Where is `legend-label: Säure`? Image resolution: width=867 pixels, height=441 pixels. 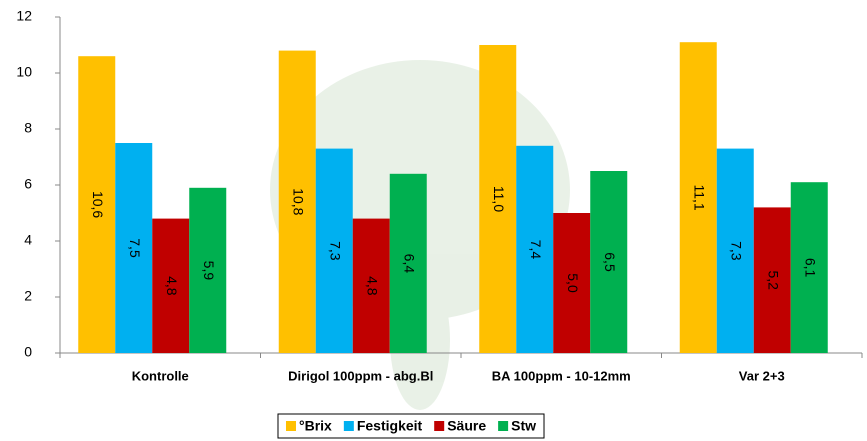
legend-label: Säure is located at coordinates (466, 426).